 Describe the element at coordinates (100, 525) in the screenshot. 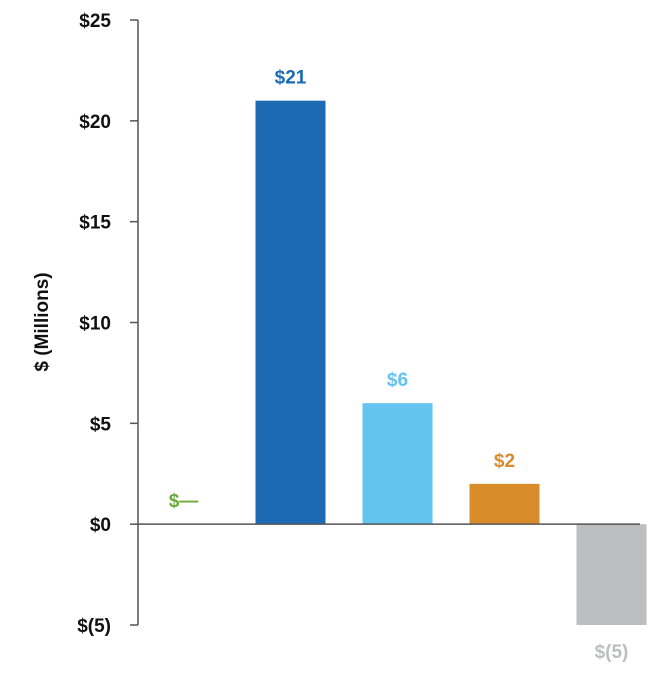

I see `y-tick-label: $0` at that location.